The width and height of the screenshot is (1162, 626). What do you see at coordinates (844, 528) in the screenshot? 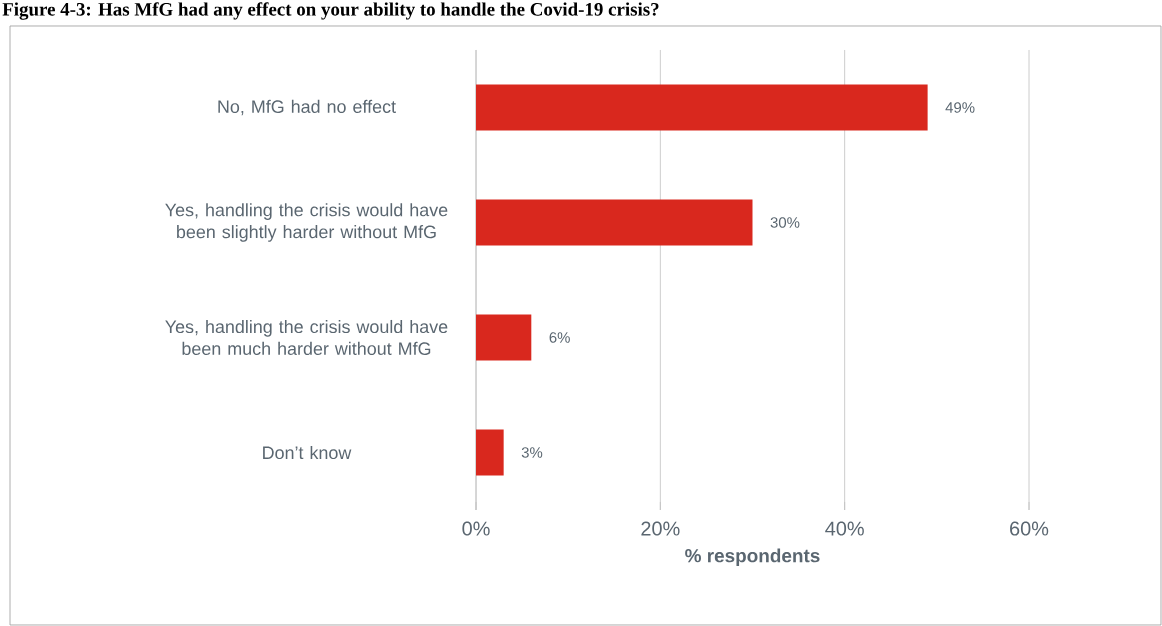
I see `x-tick-label: 40%` at bounding box center [844, 528].